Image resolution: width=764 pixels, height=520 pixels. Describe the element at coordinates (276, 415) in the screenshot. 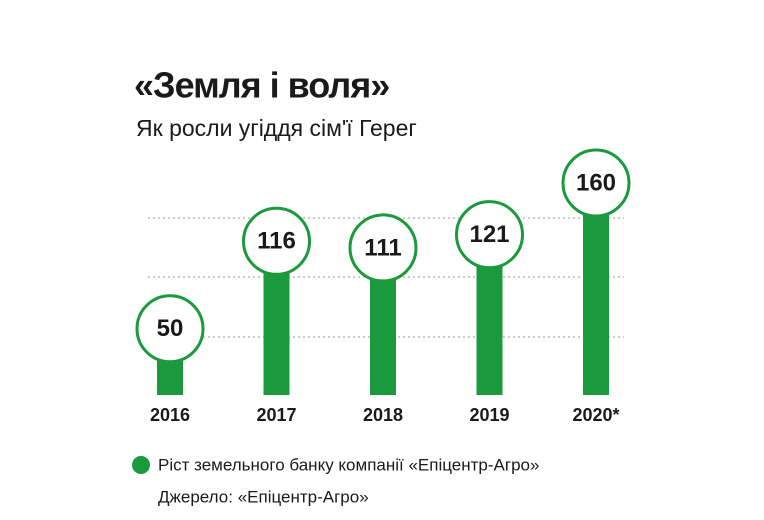

I see `x-tick-label: 2017` at that location.